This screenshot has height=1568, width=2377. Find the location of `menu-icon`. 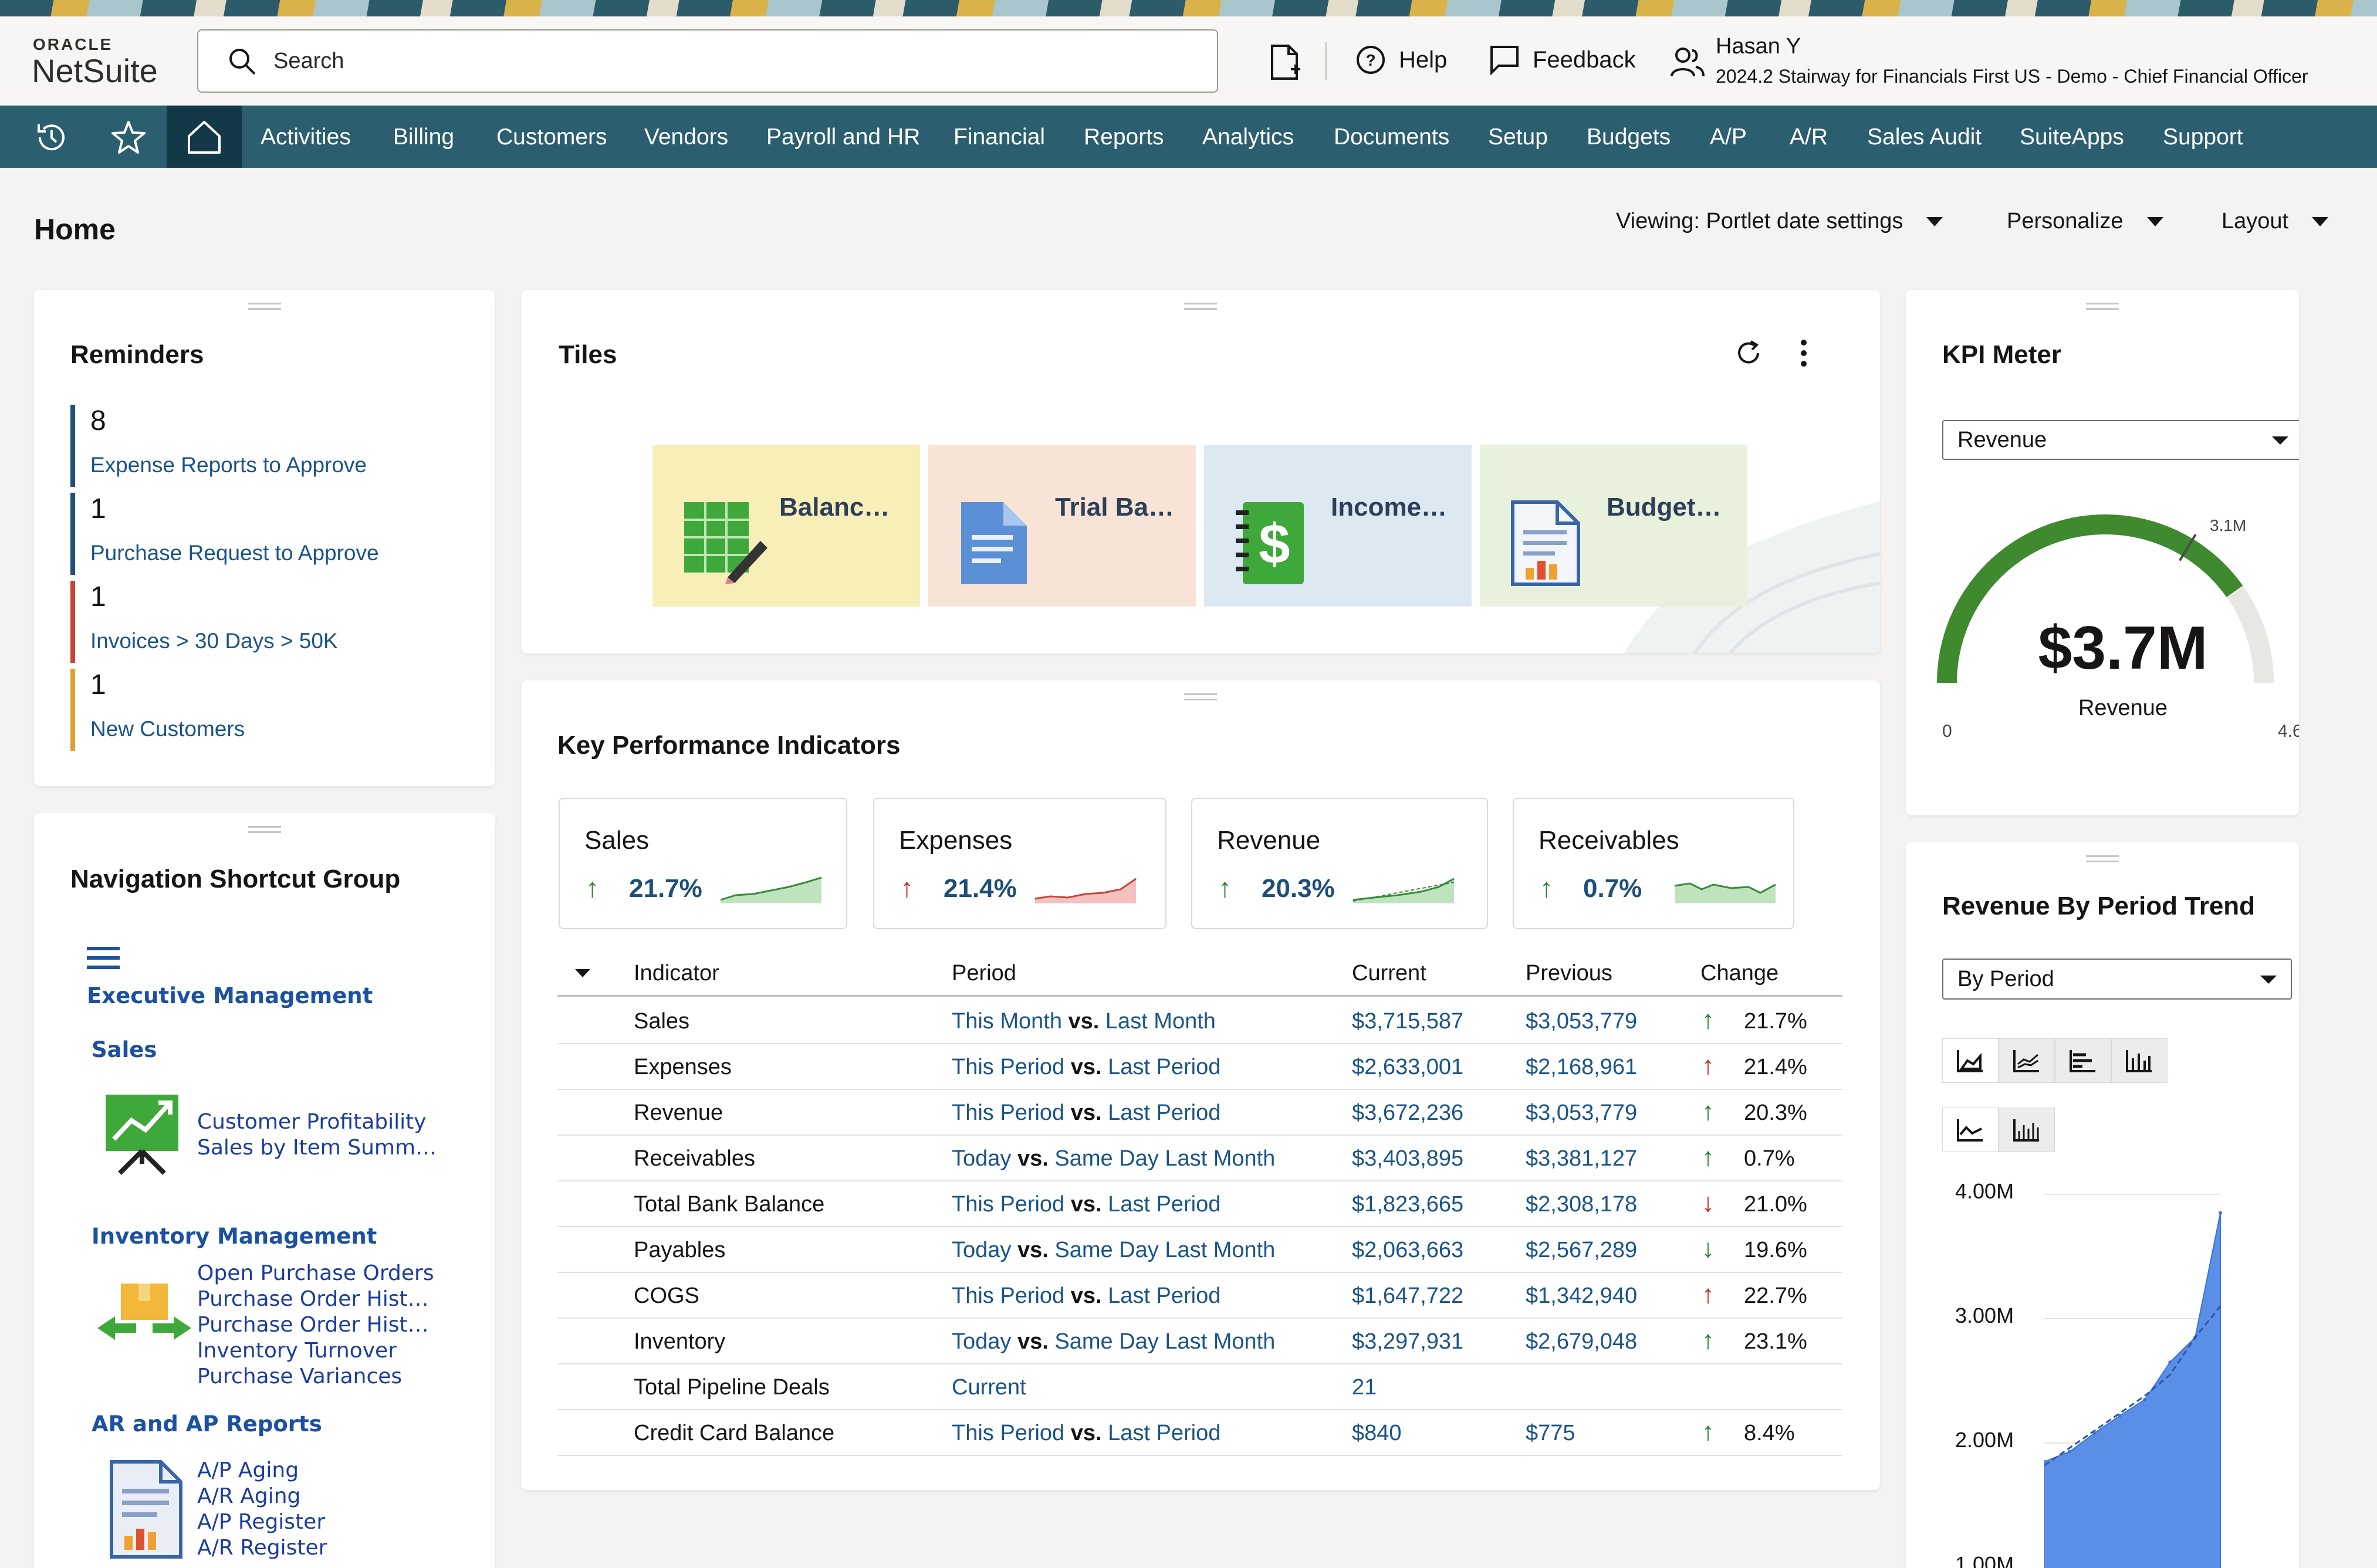

menu-icon is located at coordinates (103, 958).